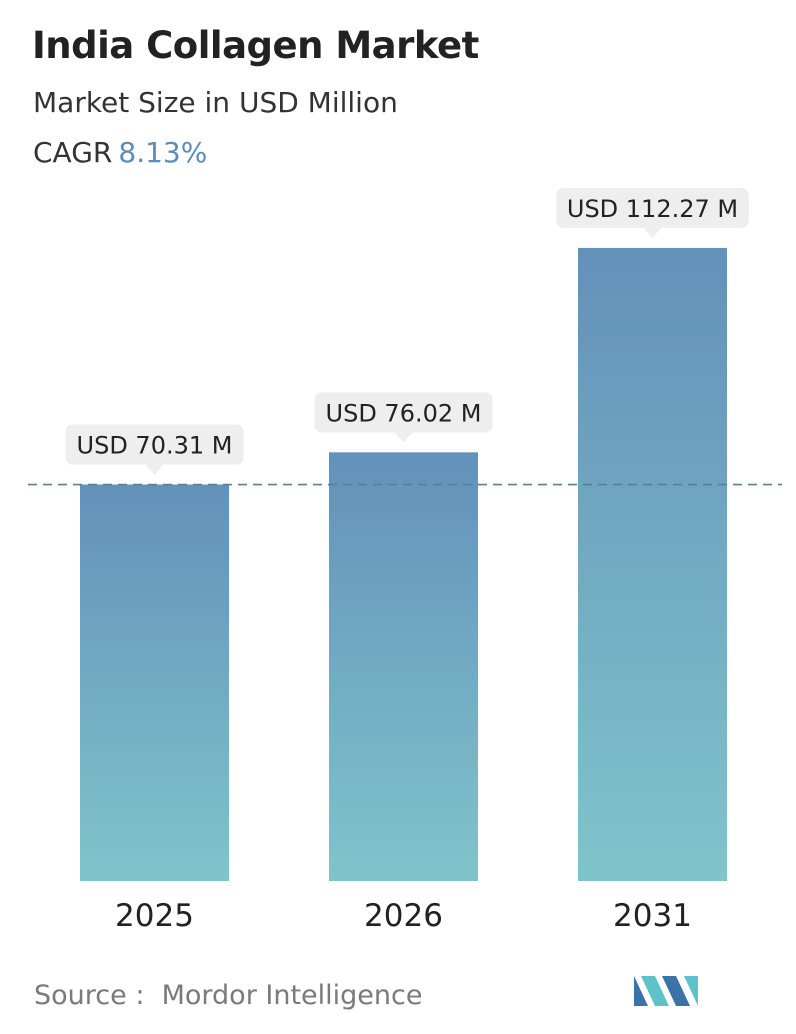 The image size is (796, 1034). What do you see at coordinates (676, 991) in the screenshot?
I see `logo-shape-mid-b` at bounding box center [676, 991].